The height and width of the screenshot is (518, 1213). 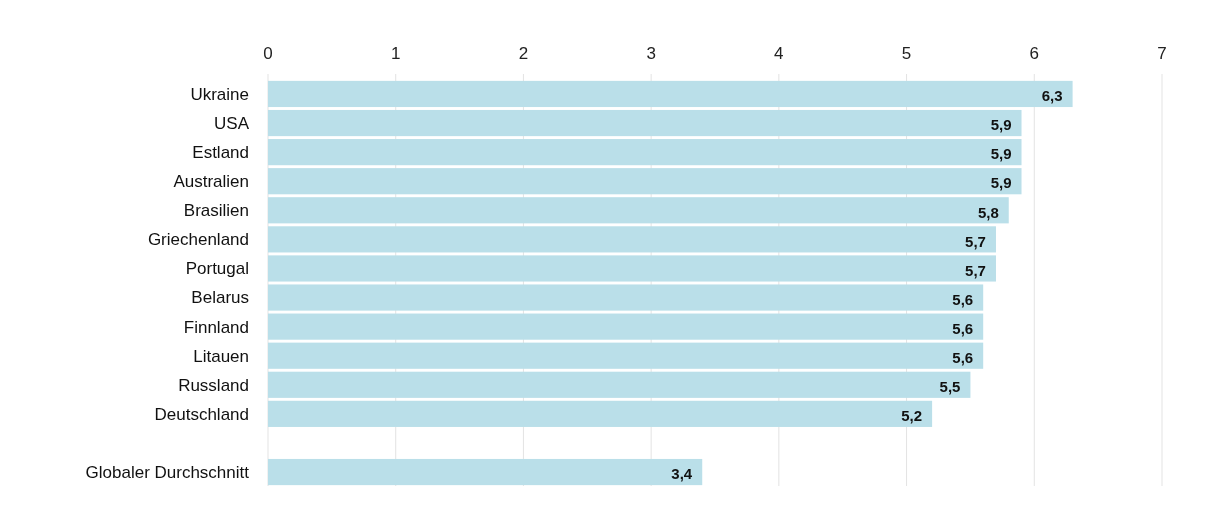 What do you see at coordinates (988, 212) in the screenshot?
I see `data-label: 5,8` at bounding box center [988, 212].